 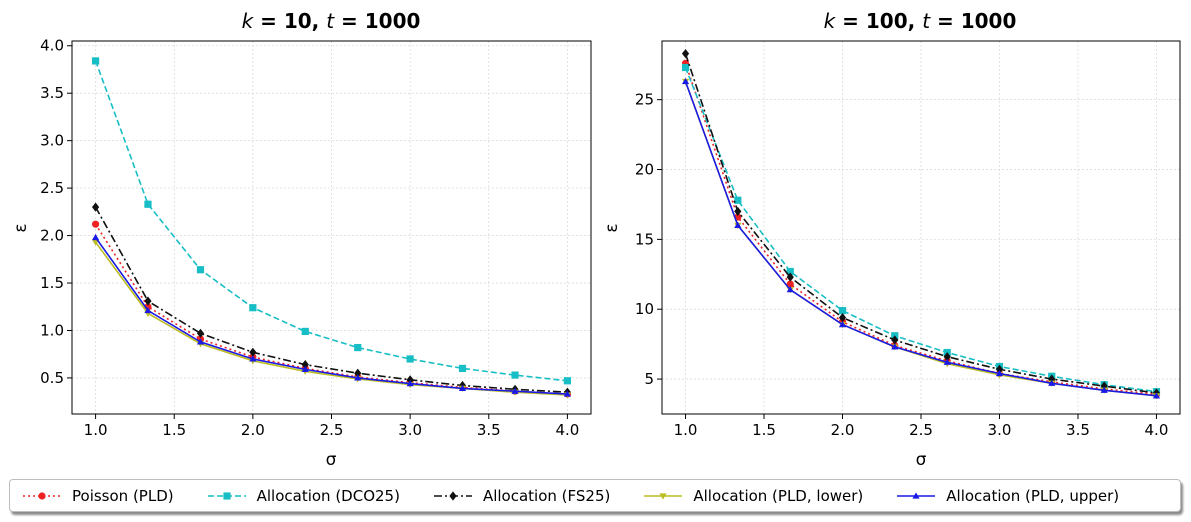 What do you see at coordinates (644, 100) in the screenshot?
I see `y-tick-label: 25` at bounding box center [644, 100].